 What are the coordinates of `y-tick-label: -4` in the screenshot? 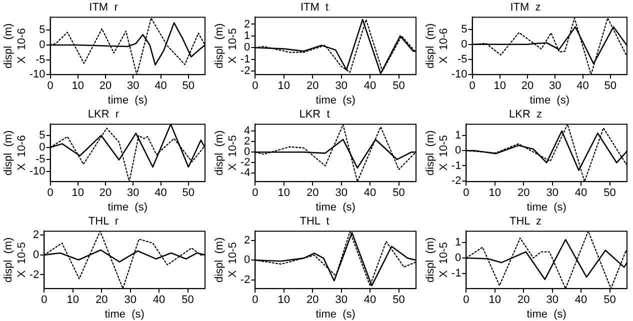 It's located at (245, 173).